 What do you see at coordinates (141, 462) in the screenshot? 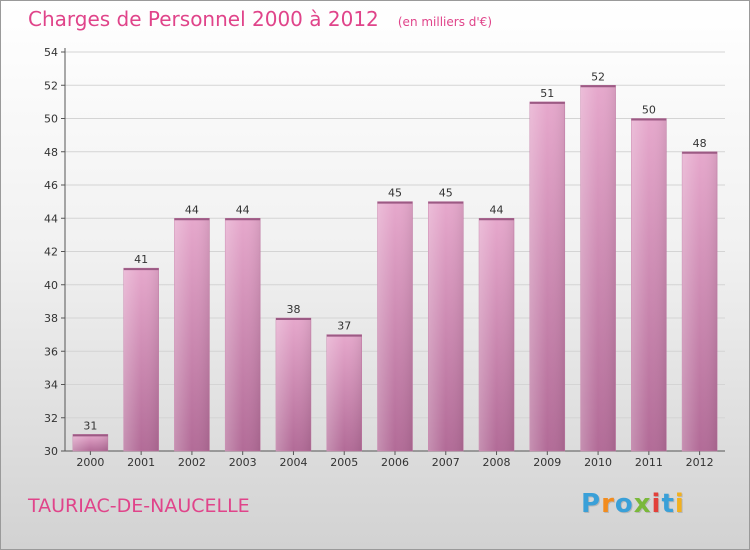
I see `x-tick-label: 2001` at bounding box center [141, 462].